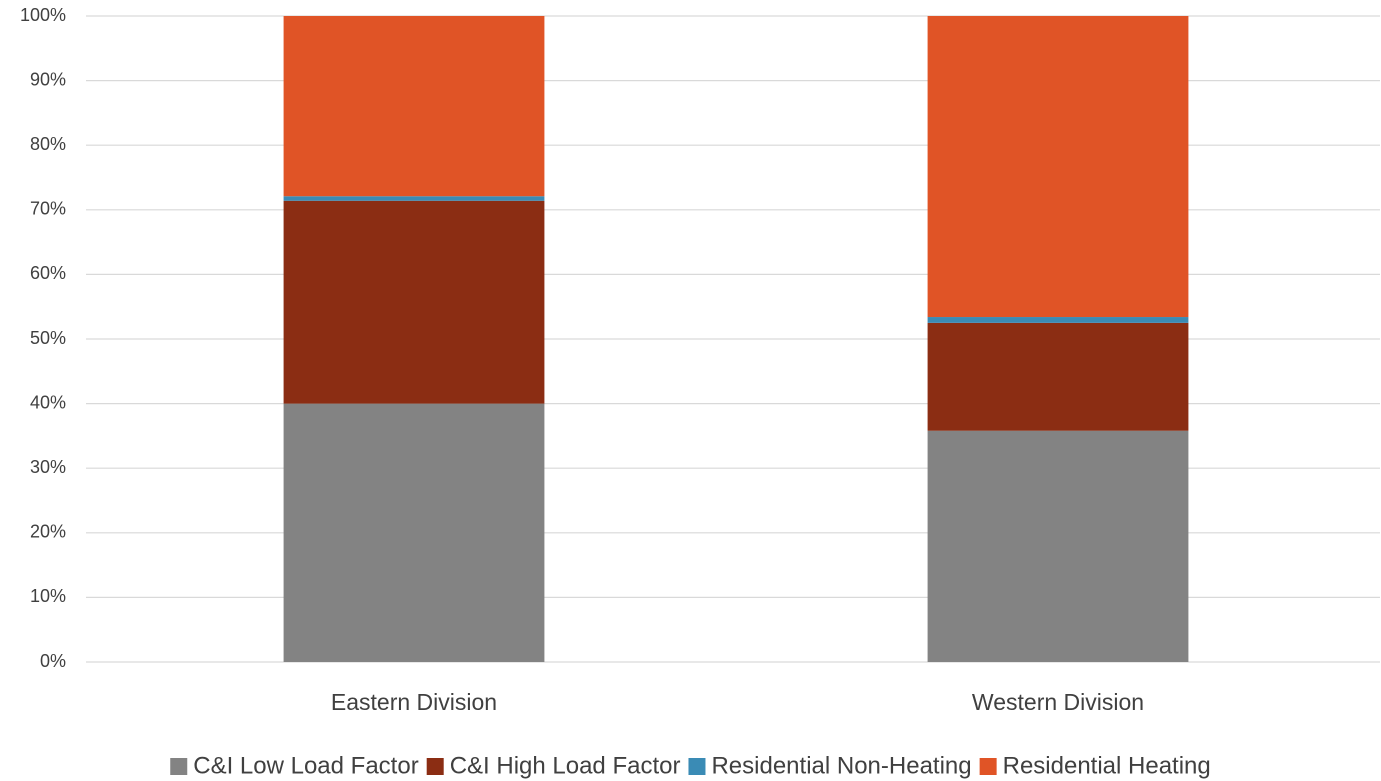 This screenshot has width=1381, height=781. What do you see at coordinates (1107, 765) in the screenshot?
I see `legend-label: Residential Heating` at bounding box center [1107, 765].